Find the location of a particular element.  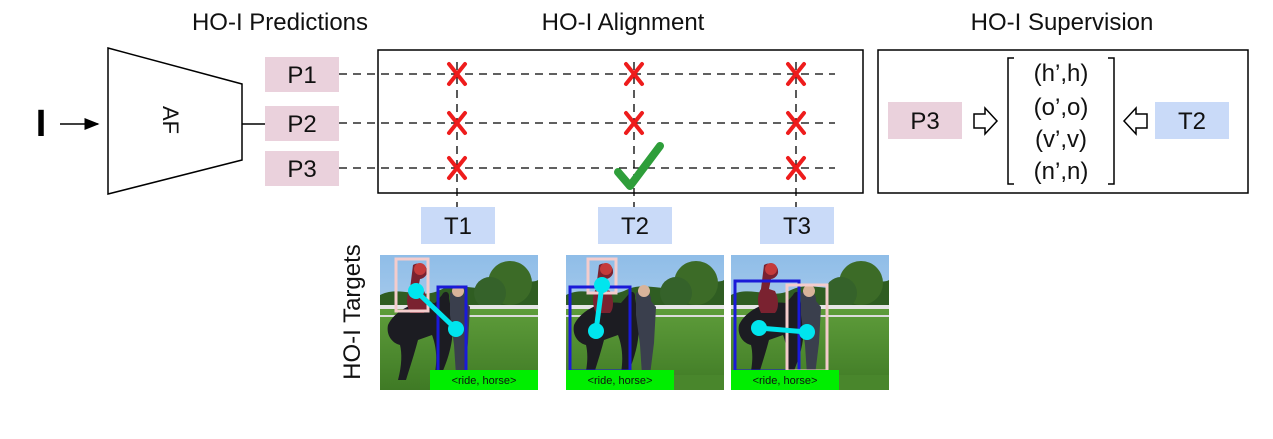

target-box-t3 is located at coordinates (797, 225).